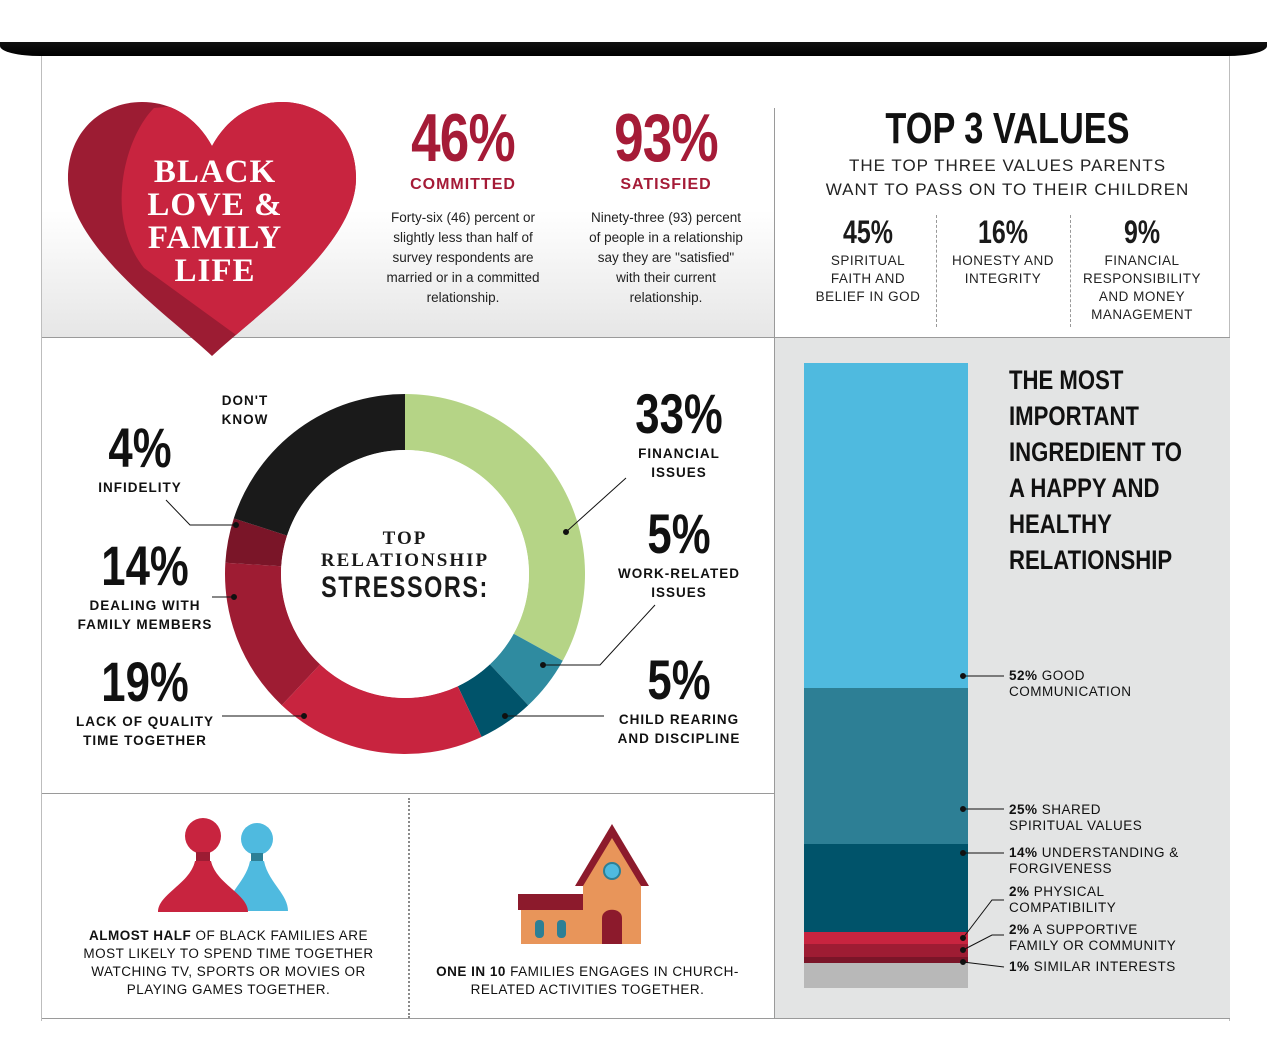 Image resolution: width=1267 pixels, height=1037 pixels. What do you see at coordinates (1070, 271) in the screenshot?
I see `values-divider` at bounding box center [1070, 271].